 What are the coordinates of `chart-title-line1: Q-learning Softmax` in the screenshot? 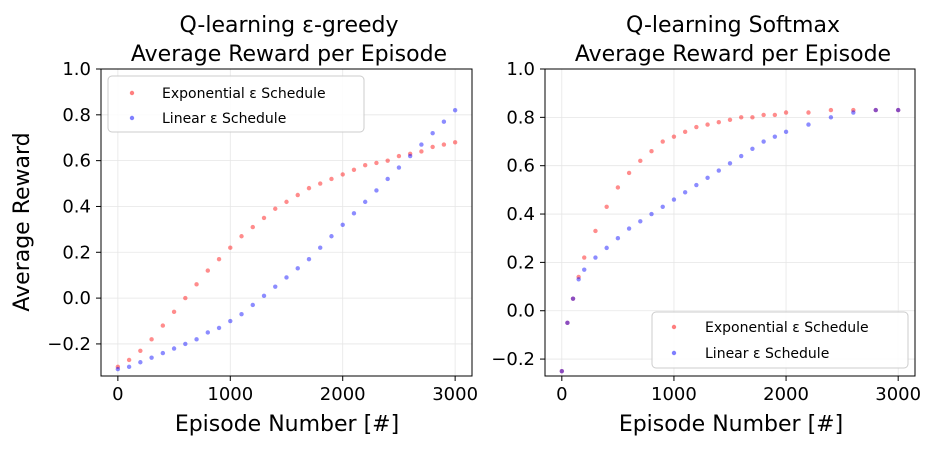 It's located at (733, 25).